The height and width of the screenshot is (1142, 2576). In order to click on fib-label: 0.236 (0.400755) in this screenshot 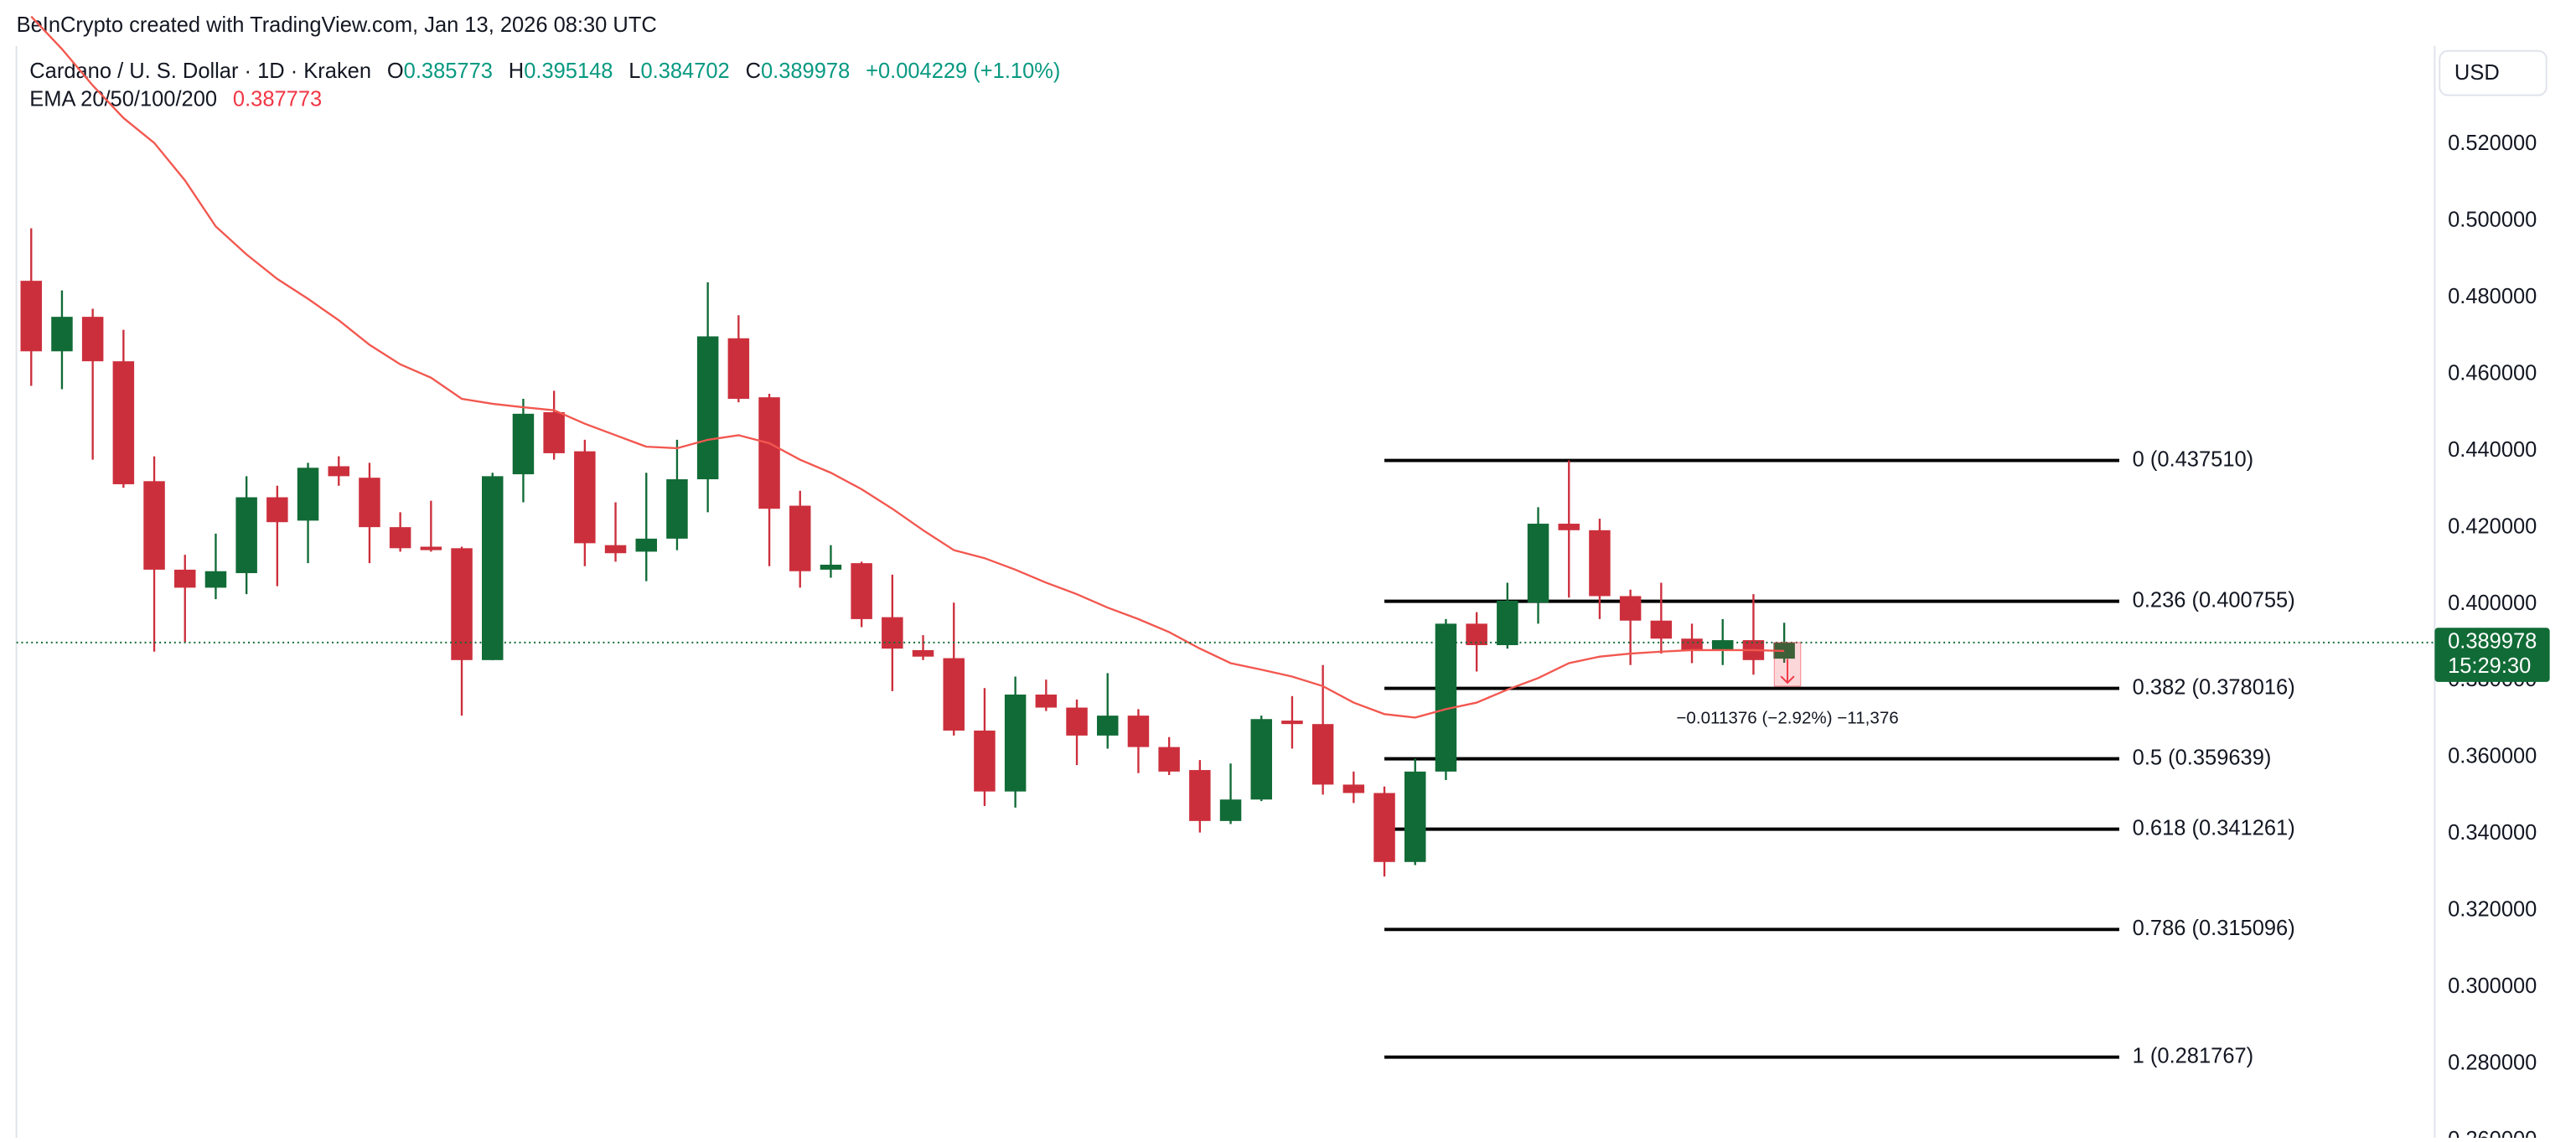, I will do `click(2214, 600)`.